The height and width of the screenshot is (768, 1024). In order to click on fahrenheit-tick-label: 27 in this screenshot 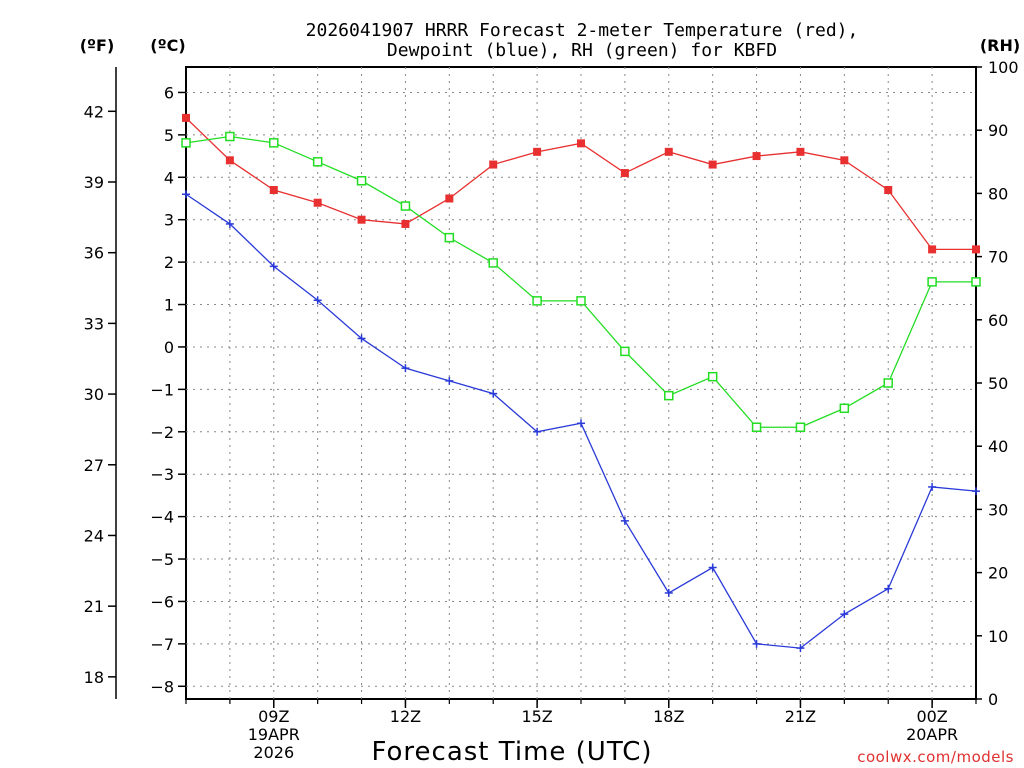, I will do `click(94, 465)`.